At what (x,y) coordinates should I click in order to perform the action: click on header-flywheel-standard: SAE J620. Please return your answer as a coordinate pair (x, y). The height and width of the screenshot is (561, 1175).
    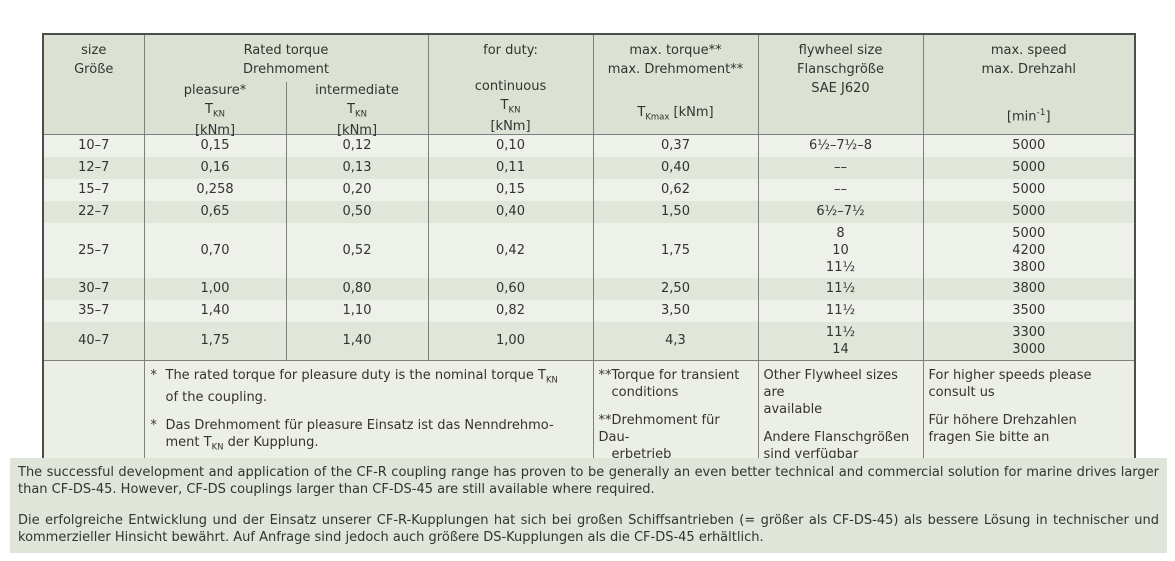
    Looking at the image, I should click on (840, 88).